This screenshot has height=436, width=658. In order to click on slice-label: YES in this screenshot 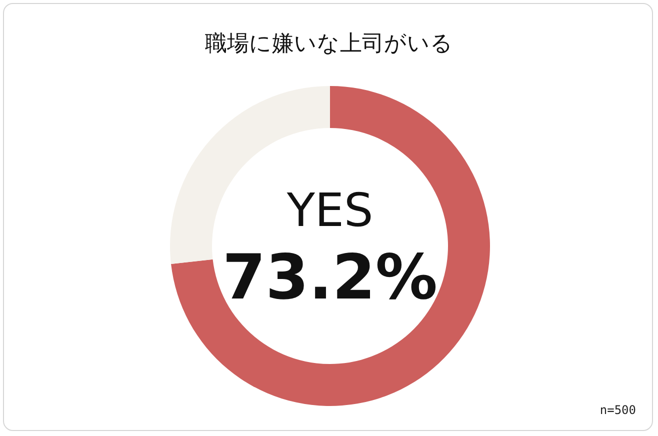, I will do `click(330, 210)`.